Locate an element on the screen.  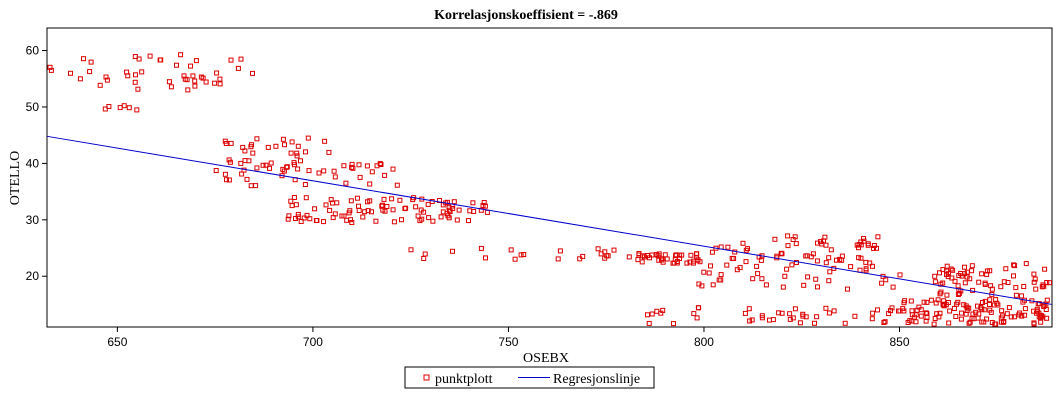
legend-label-points: punktplott is located at coordinates (464, 379).